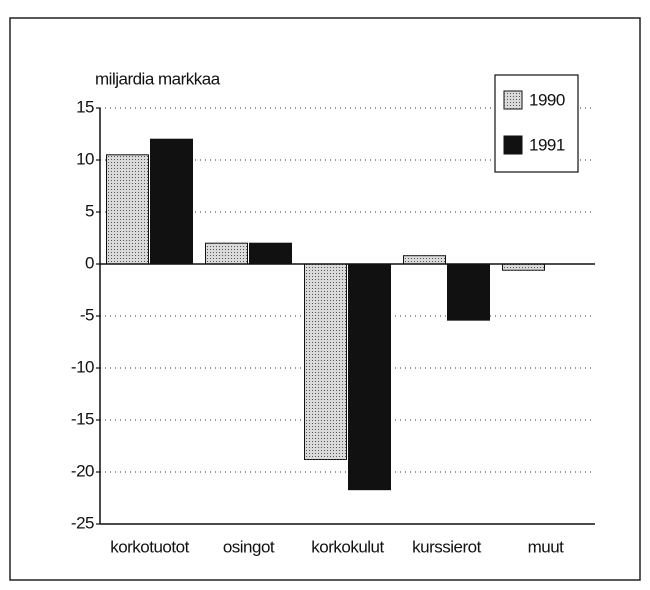  Describe the element at coordinates (446, 546) in the screenshot. I see `x-tick-label: kurssierot` at that location.